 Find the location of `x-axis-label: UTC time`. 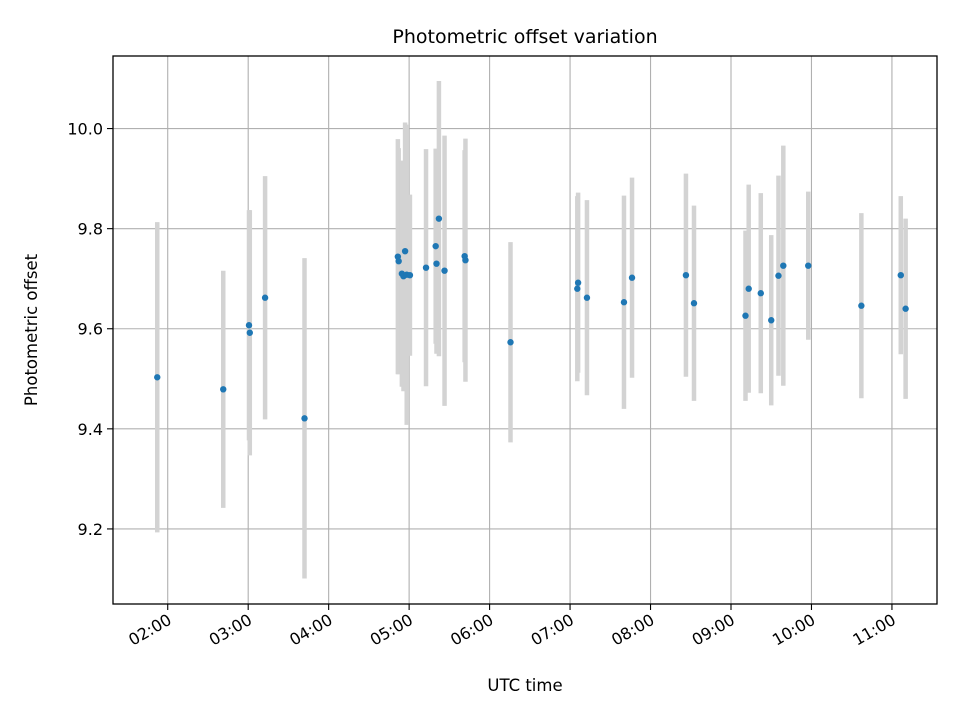

x-axis-label: UTC time is located at coordinates (524, 685).